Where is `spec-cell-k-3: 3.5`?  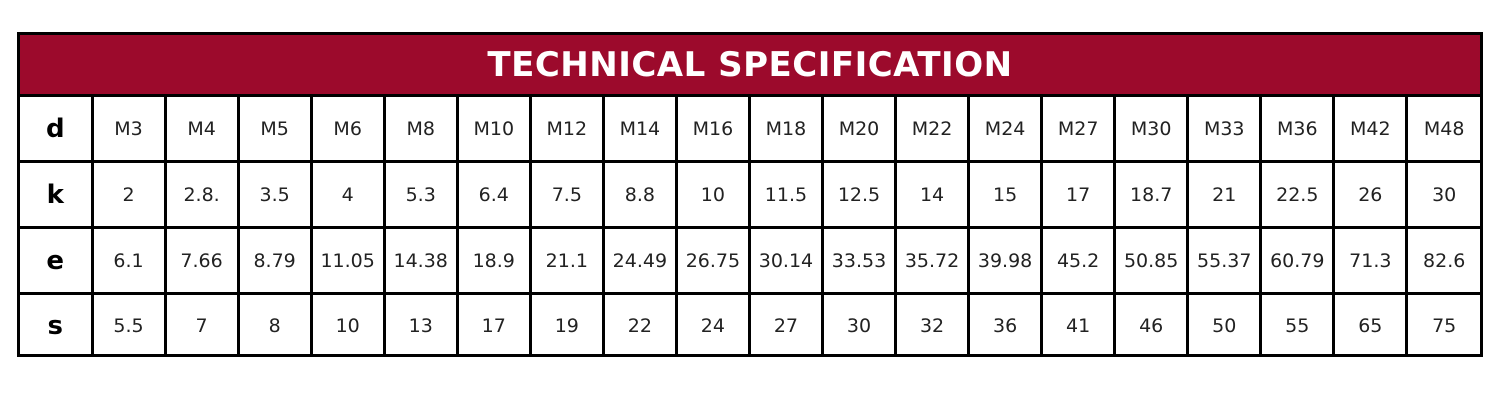 spec-cell-k-3: 3.5 is located at coordinates (274, 194).